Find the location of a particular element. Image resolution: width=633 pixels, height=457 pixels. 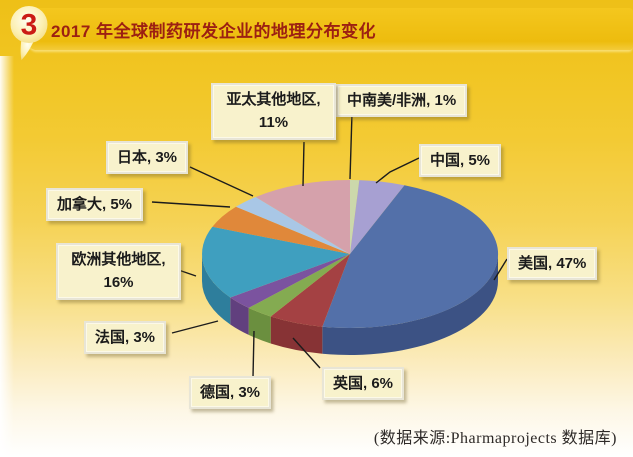

callout-other-europe: 欧洲其他地区, 16% is located at coordinates (118, 271).